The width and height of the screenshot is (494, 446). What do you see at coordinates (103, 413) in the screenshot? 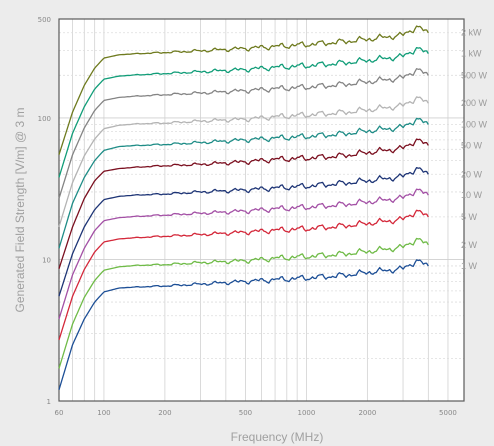
I see `x-tick-label: 100` at bounding box center [103, 413].